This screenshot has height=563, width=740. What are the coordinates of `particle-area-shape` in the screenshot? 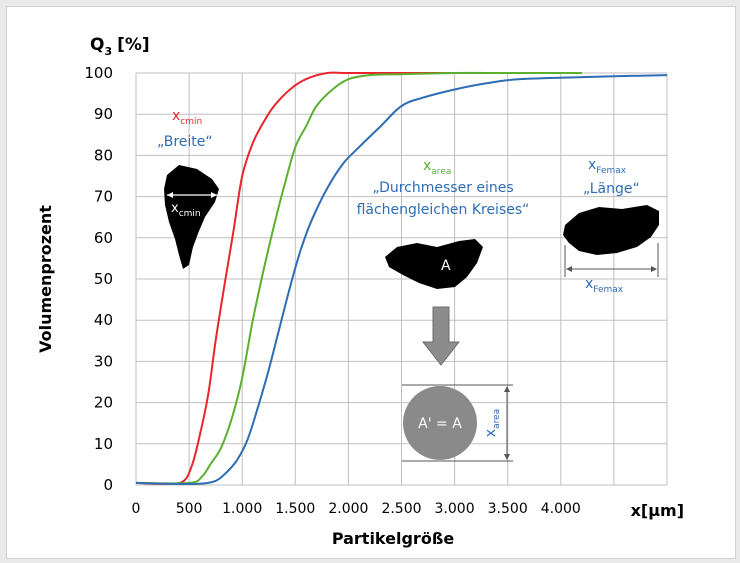 It's located at (434, 264).